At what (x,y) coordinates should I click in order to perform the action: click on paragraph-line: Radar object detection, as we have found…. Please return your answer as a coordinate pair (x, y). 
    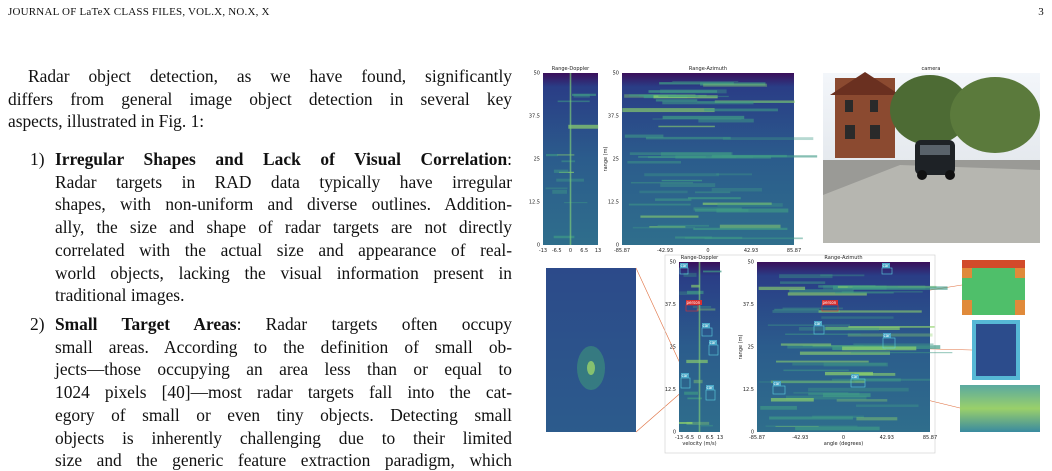
    Looking at the image, I should click on (270, 76).